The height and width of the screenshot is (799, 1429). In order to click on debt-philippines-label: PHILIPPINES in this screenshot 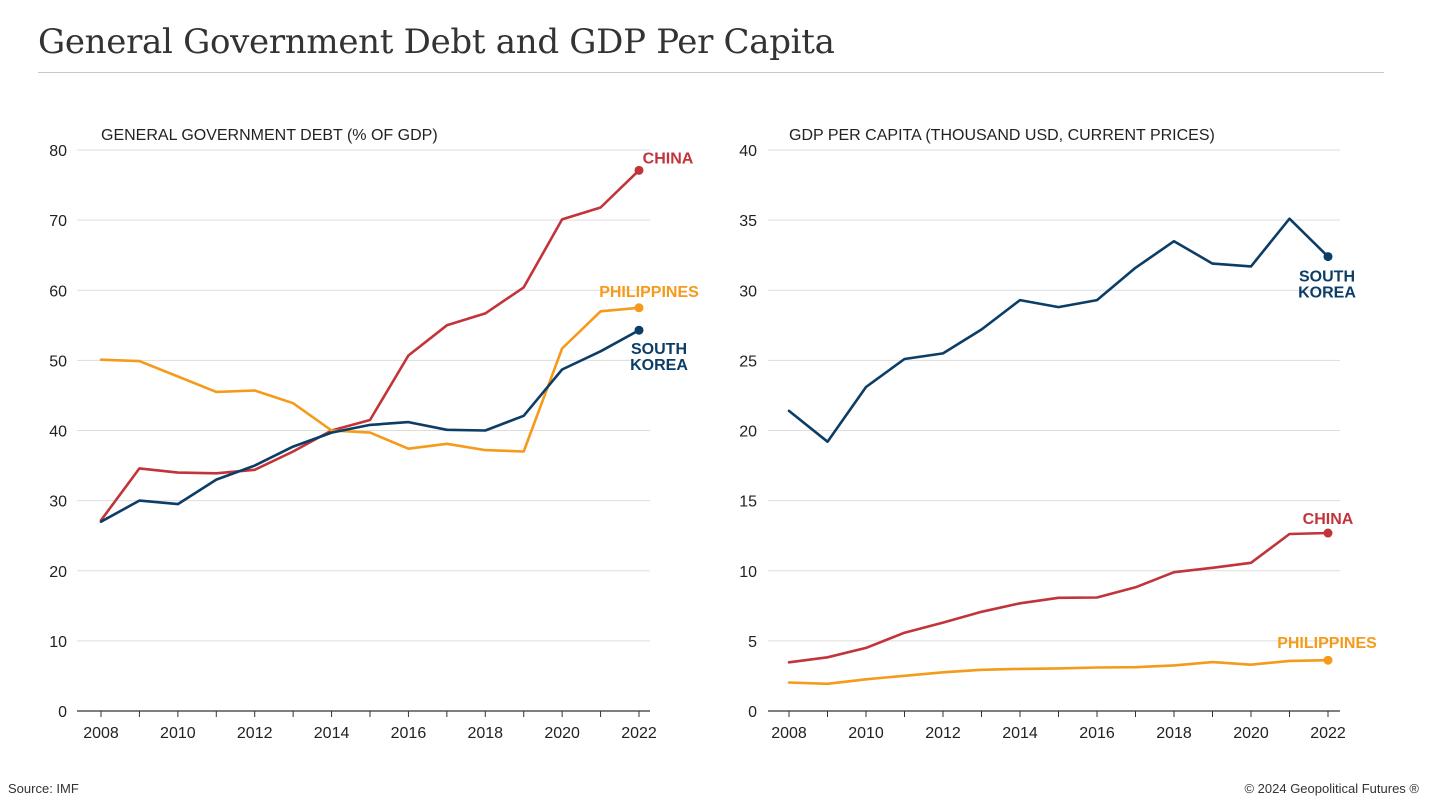, I will do `click(649, 292)`.